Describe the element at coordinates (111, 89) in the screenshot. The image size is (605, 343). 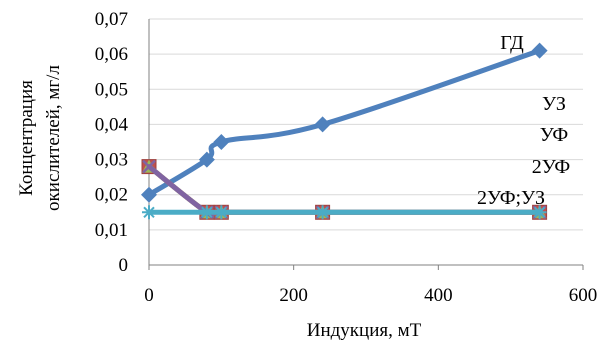
I see `y-tick-label: 0,05` at that location.